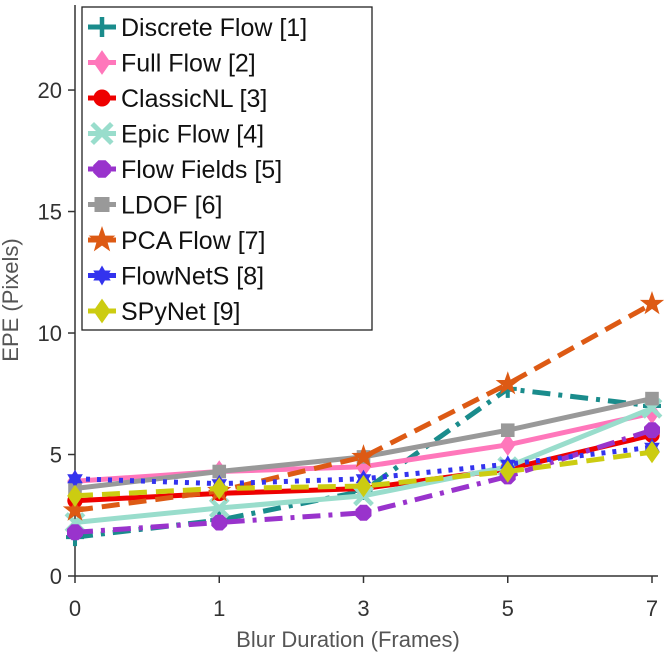 The width and height of the screenshot is (665, 653). I want to click on y-axis-title: EPE (Pixels), so click(11, 299).